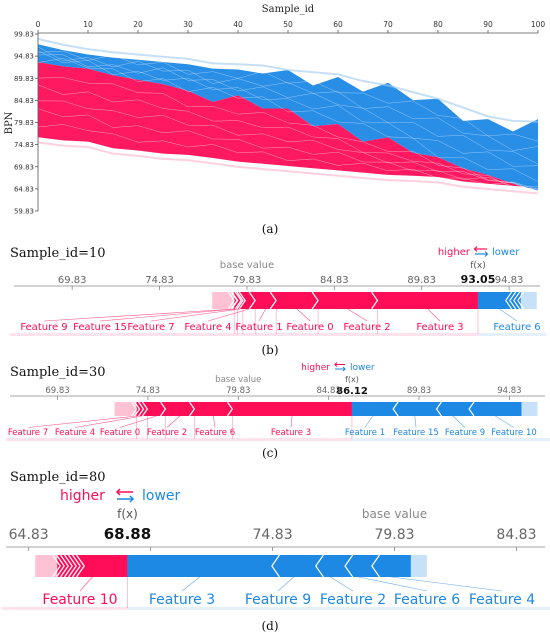 Image resolution: width=550 pixels, height=635 pixels. Describe the element at coordinates (270, 229) in the screenshot. I see `panel-a-label: (a)` at that location.